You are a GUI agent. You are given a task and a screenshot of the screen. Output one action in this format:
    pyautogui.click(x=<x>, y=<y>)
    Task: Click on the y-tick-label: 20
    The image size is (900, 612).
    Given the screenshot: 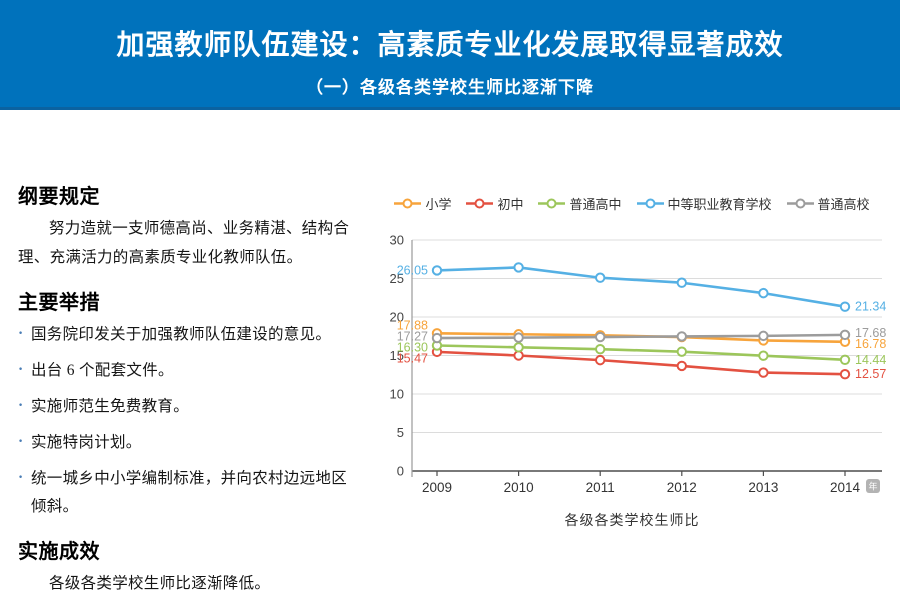 What is the action you would take?
    pyautogui.click(x=397, y=317)
    